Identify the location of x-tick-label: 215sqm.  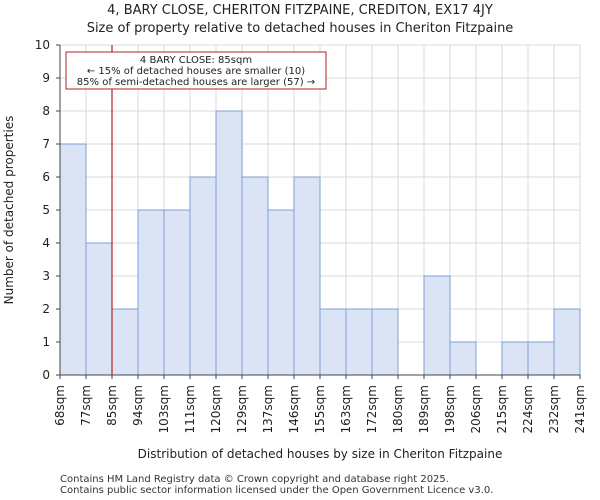
(502, 409).